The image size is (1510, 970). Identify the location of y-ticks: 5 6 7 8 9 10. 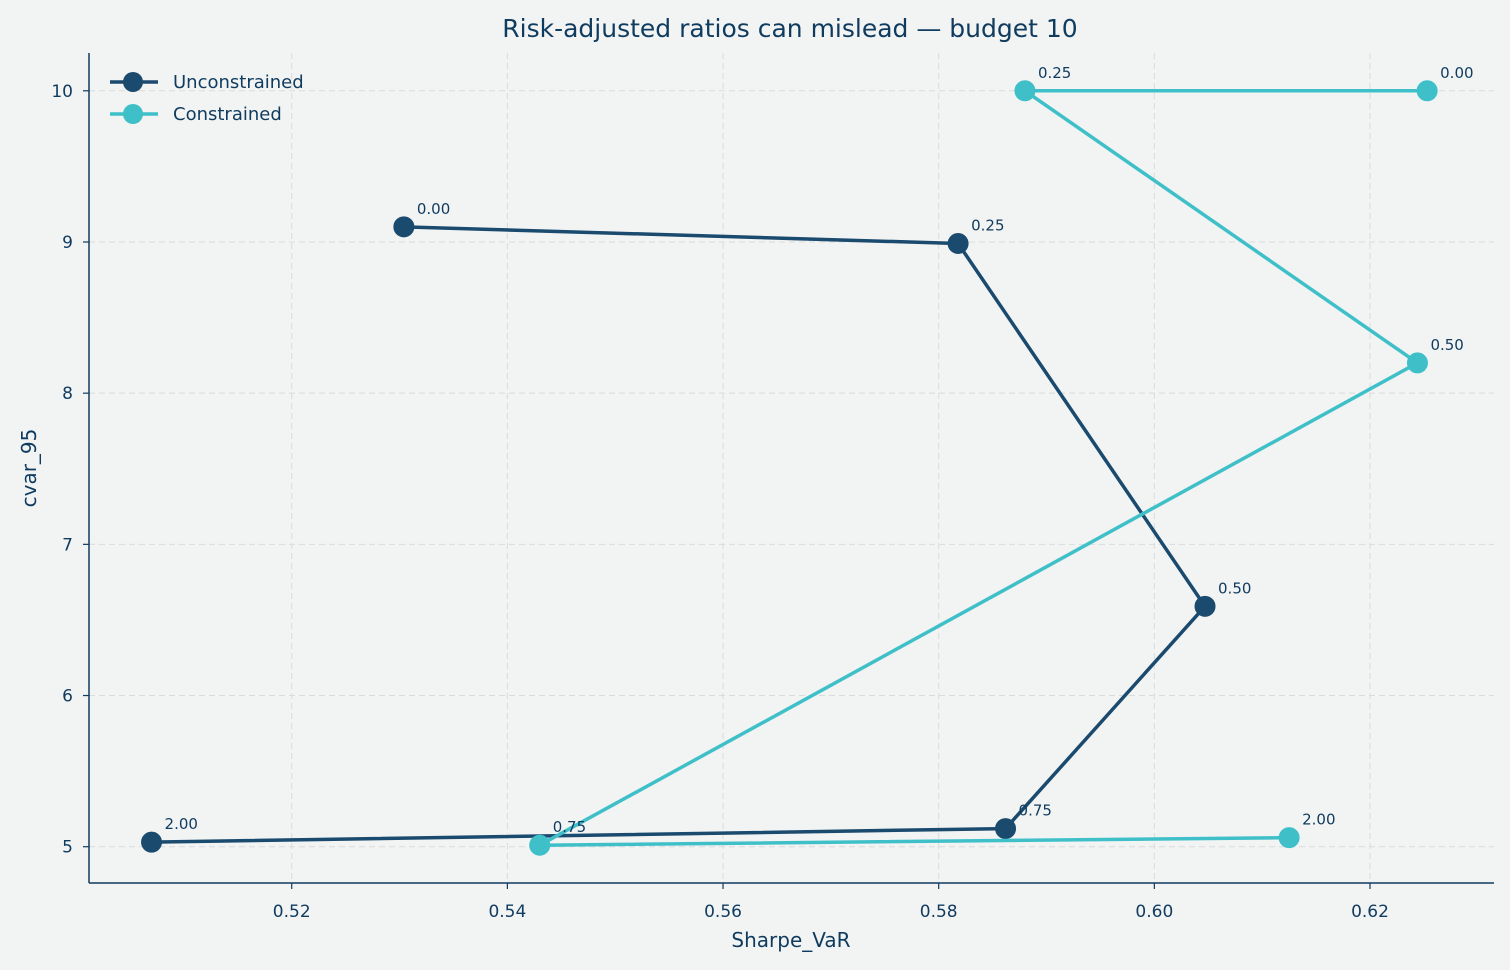
(70, 470).